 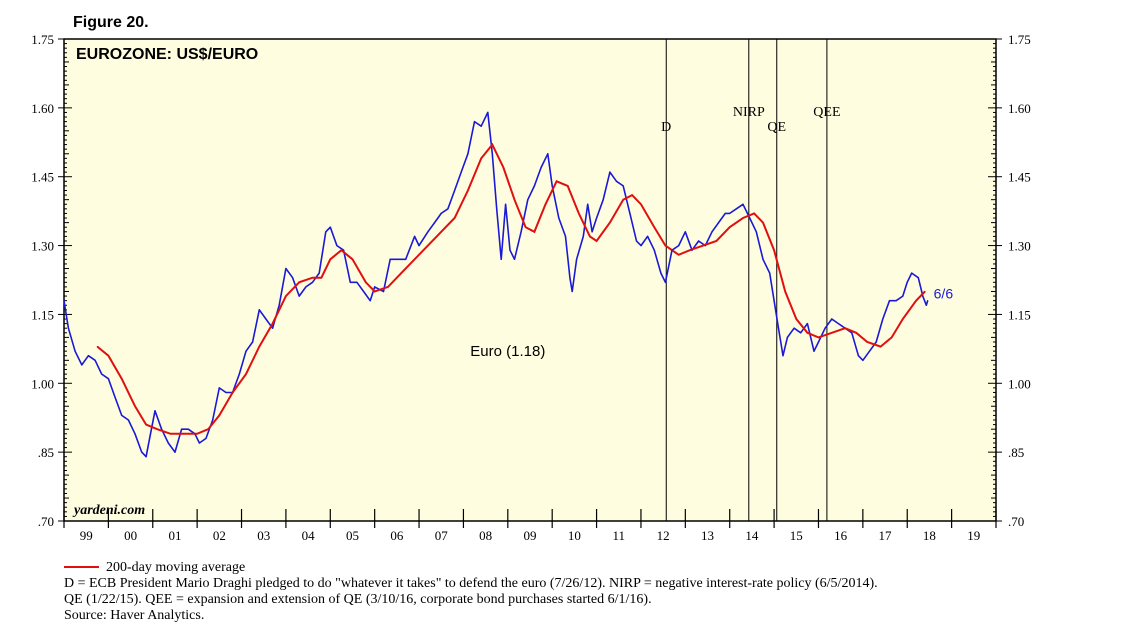 What do you see at coordinates (442, 535) in the screenshot?
I see `x-tick-label: 07` at bounding box center [442, 535].